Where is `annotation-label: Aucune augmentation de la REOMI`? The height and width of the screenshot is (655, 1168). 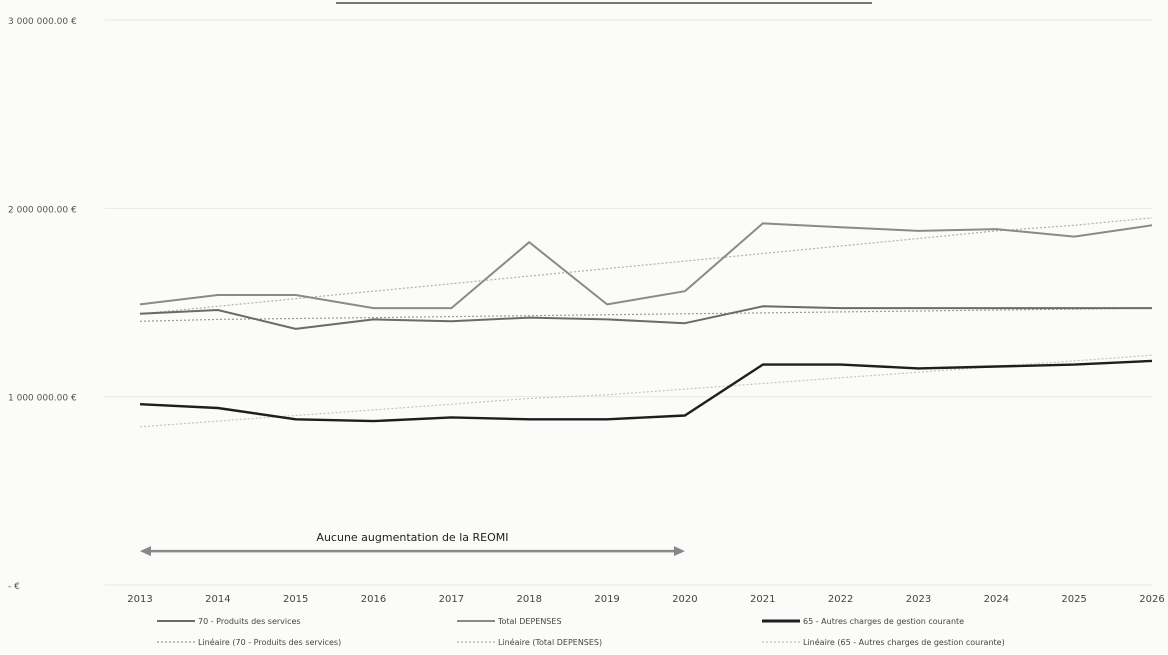
annotation-label: Aucune augmentation de la REOMI is located at coordinates (412, 537).